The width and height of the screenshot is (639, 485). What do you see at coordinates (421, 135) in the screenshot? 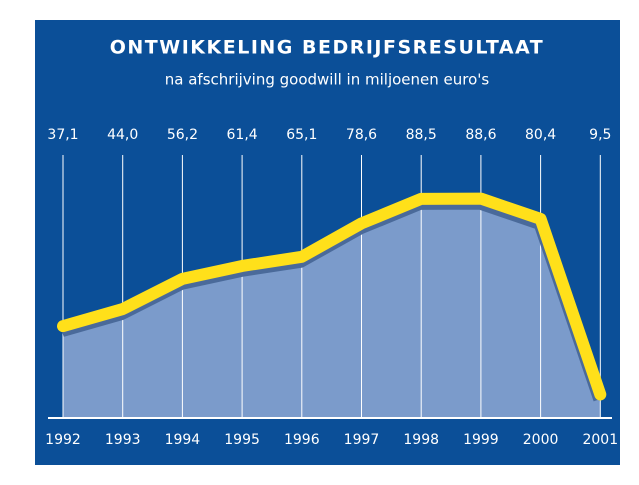
I see `value-label: 88,5` at bounding box center [421, 135].